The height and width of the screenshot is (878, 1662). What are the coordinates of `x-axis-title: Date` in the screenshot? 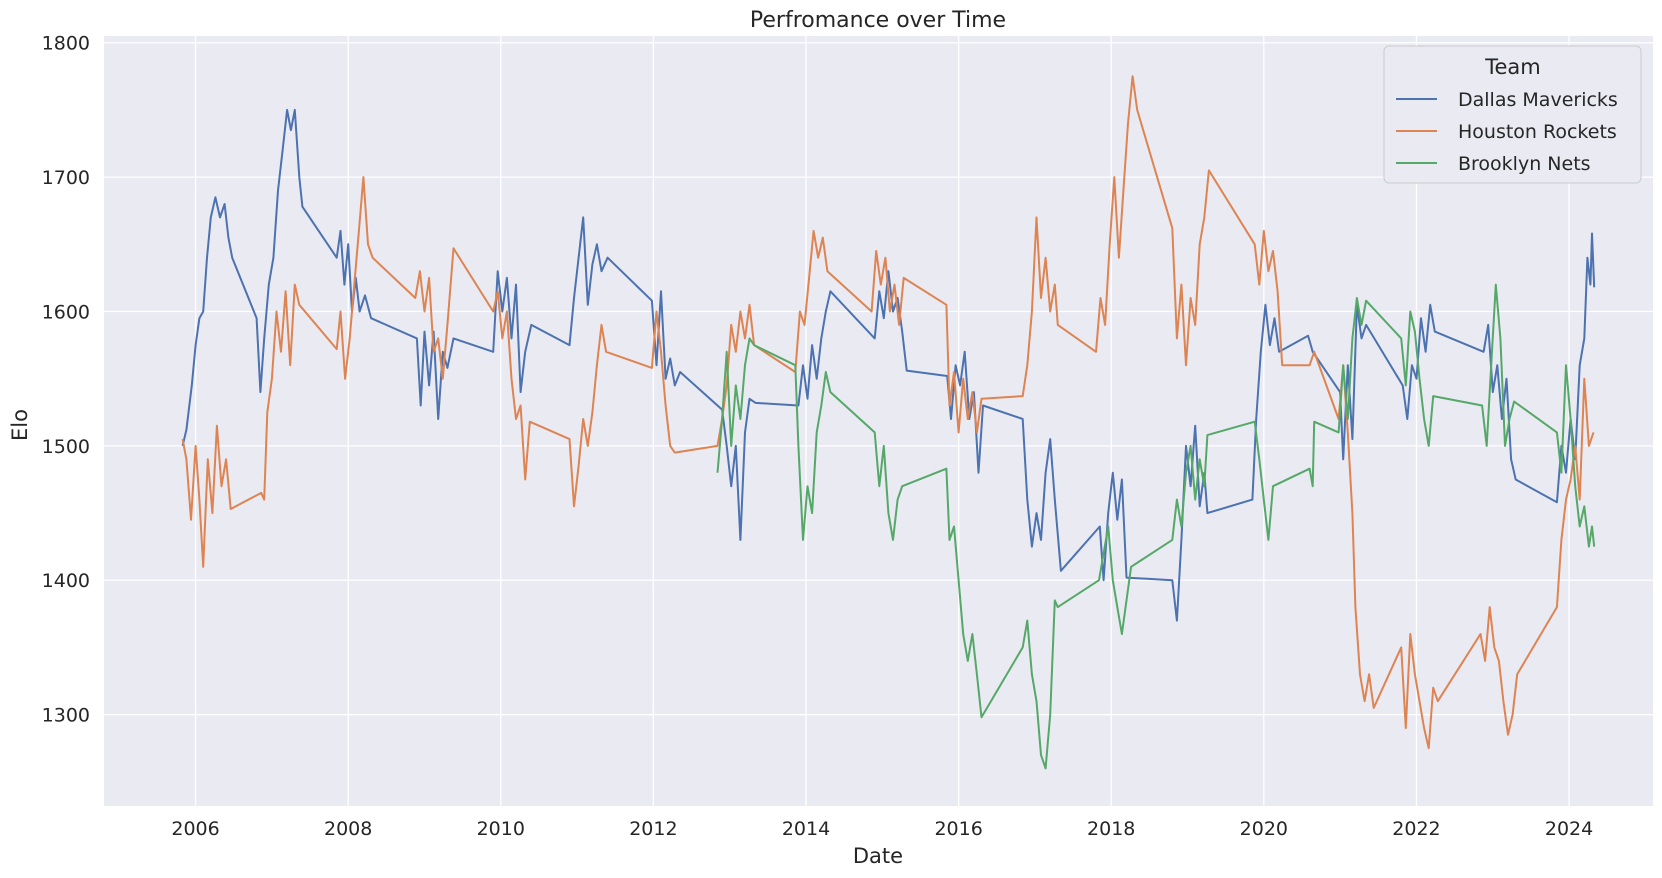 It's located at (878, 856).